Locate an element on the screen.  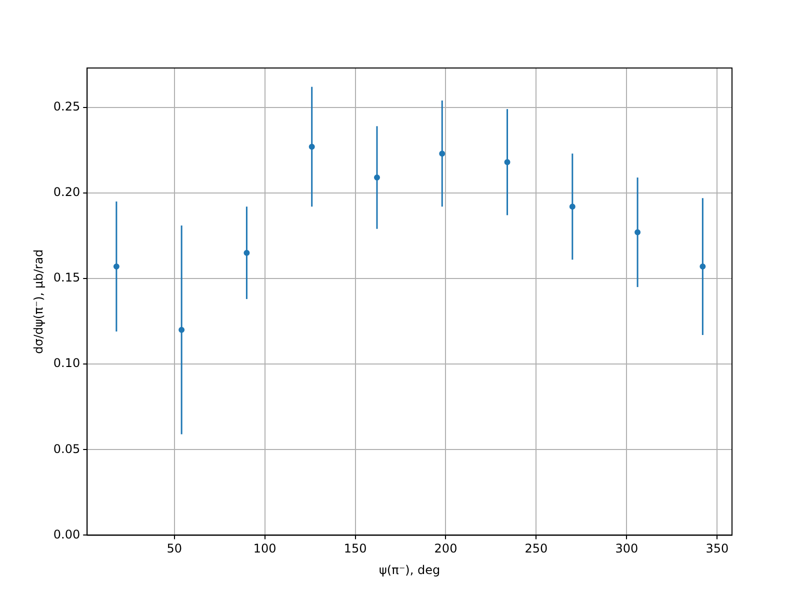
x-tick-label: 350 is located at coordinates (717, 549).